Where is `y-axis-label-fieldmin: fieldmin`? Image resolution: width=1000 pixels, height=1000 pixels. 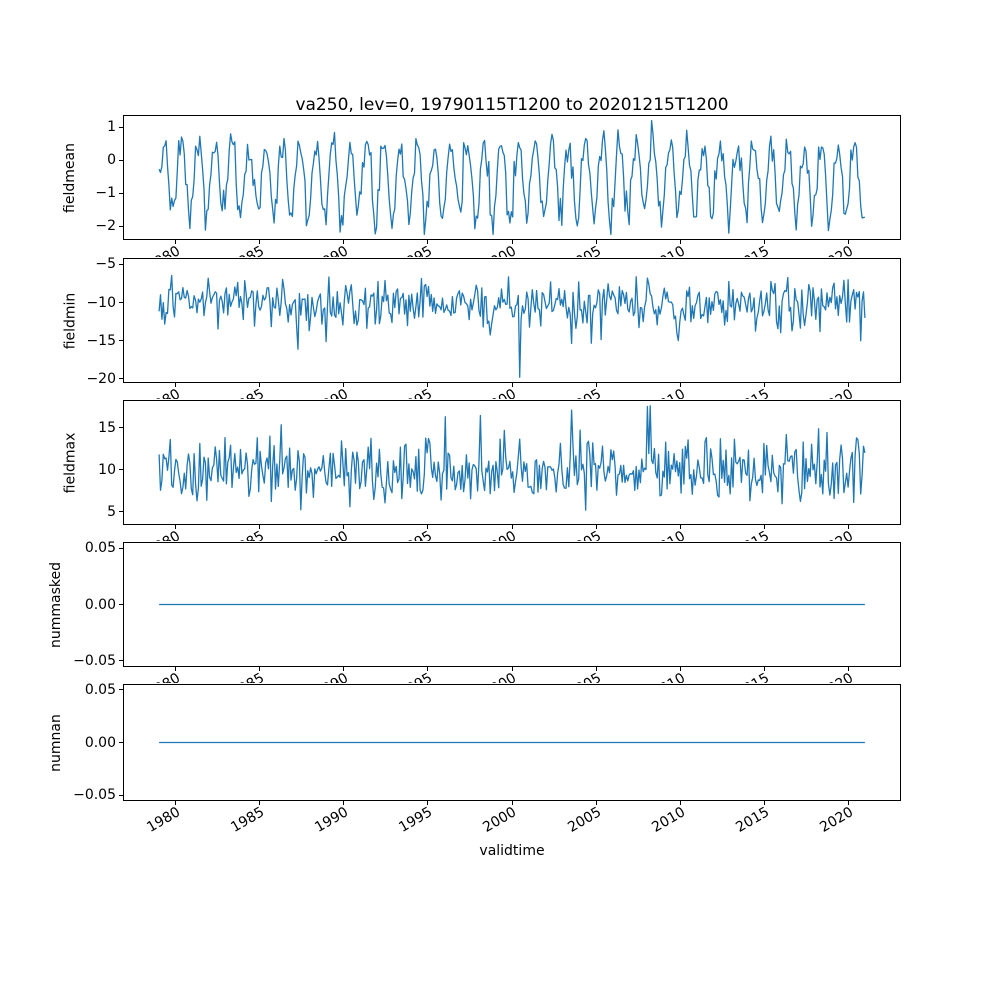
y-axis-label-fieldmin: fieldmin is located at coordinates (70, 320).